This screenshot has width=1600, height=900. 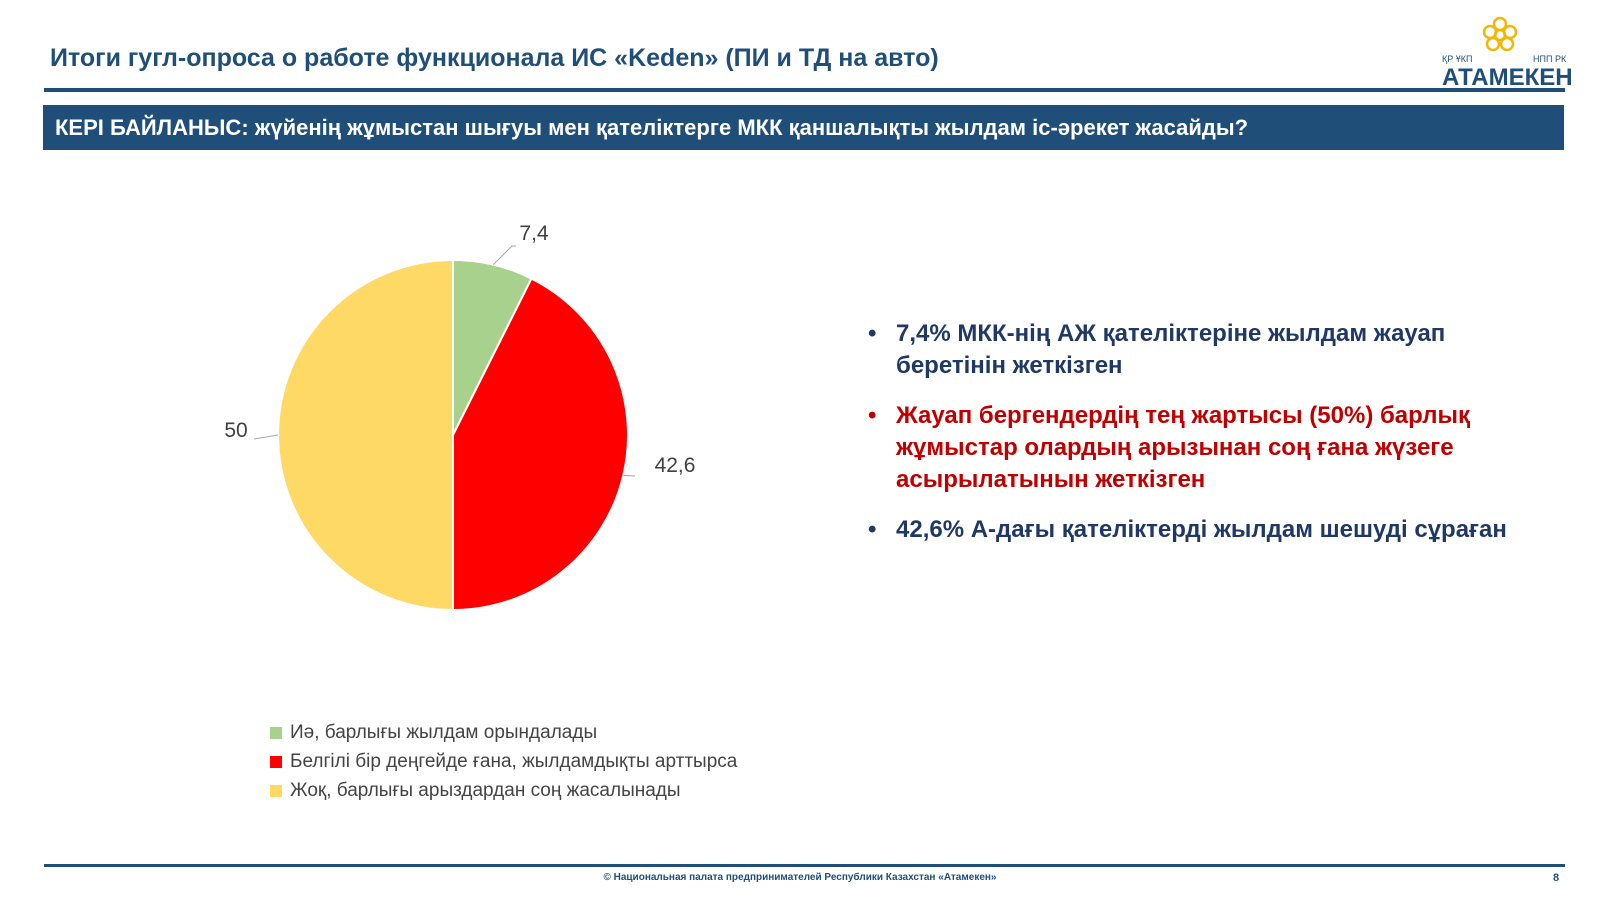 What do you see at coordinates (1556, 878) in the screenshot?
I see `page-number: 8` at bounding box center [1556, 878].